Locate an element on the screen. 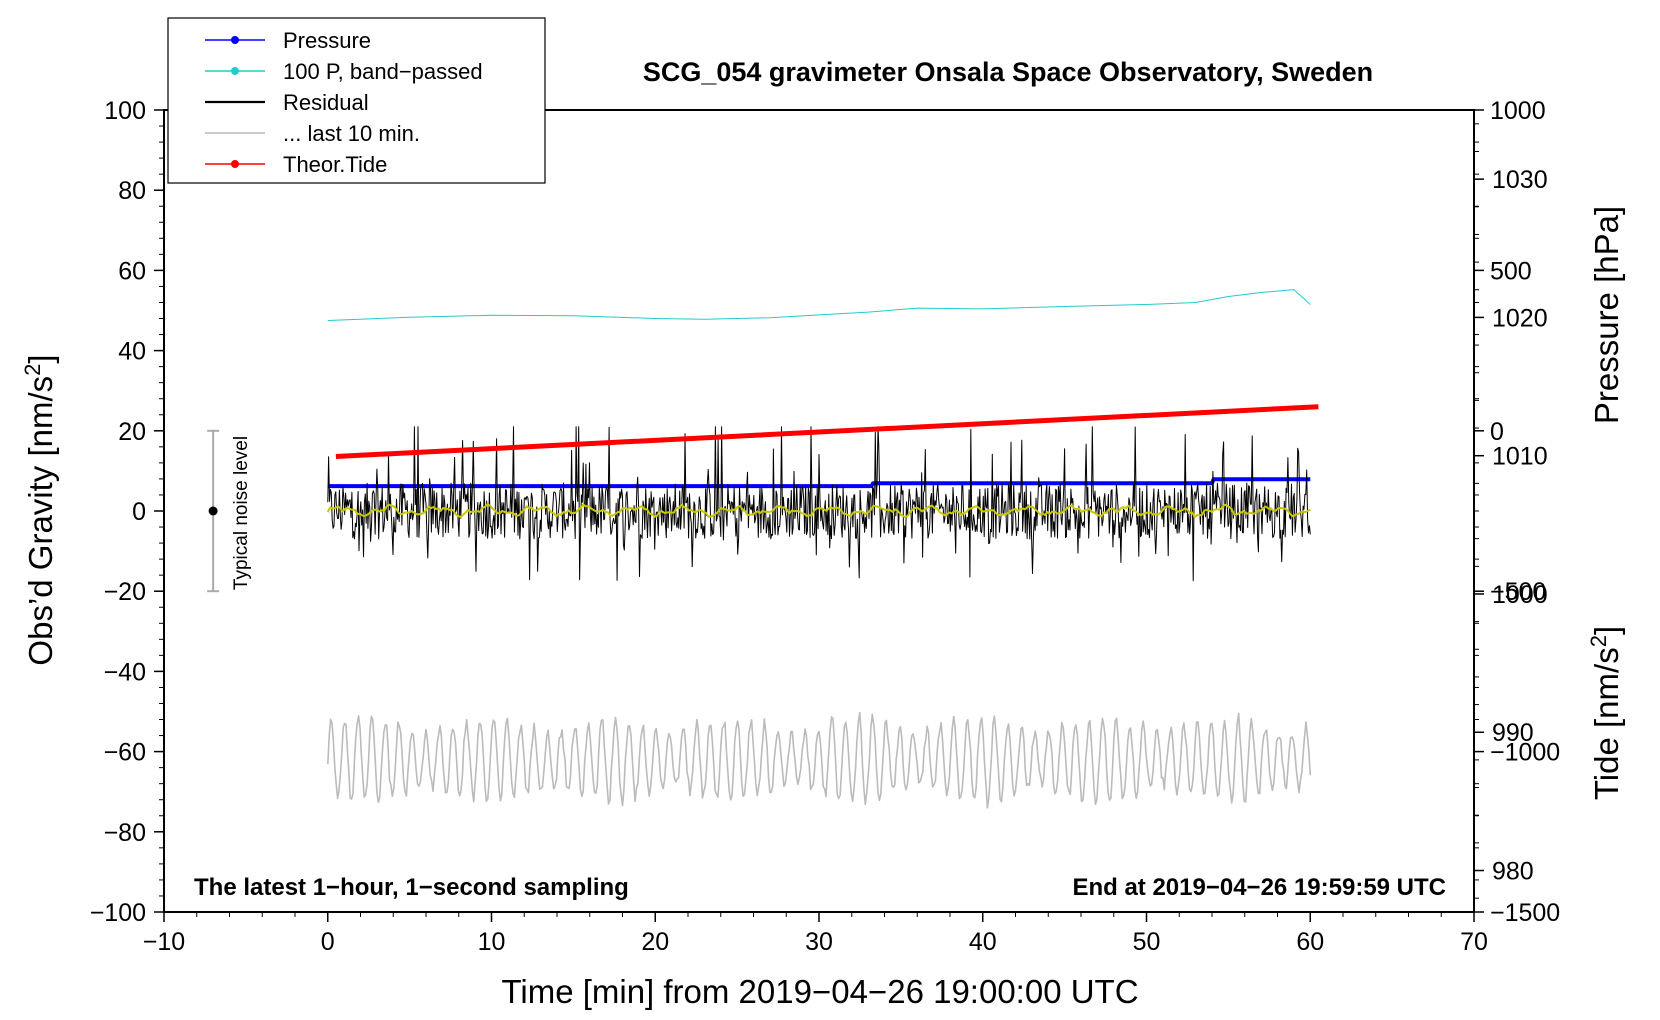 The image size is (1660, 1020). legend-marker-pressure is located at coordinates (235, 40).